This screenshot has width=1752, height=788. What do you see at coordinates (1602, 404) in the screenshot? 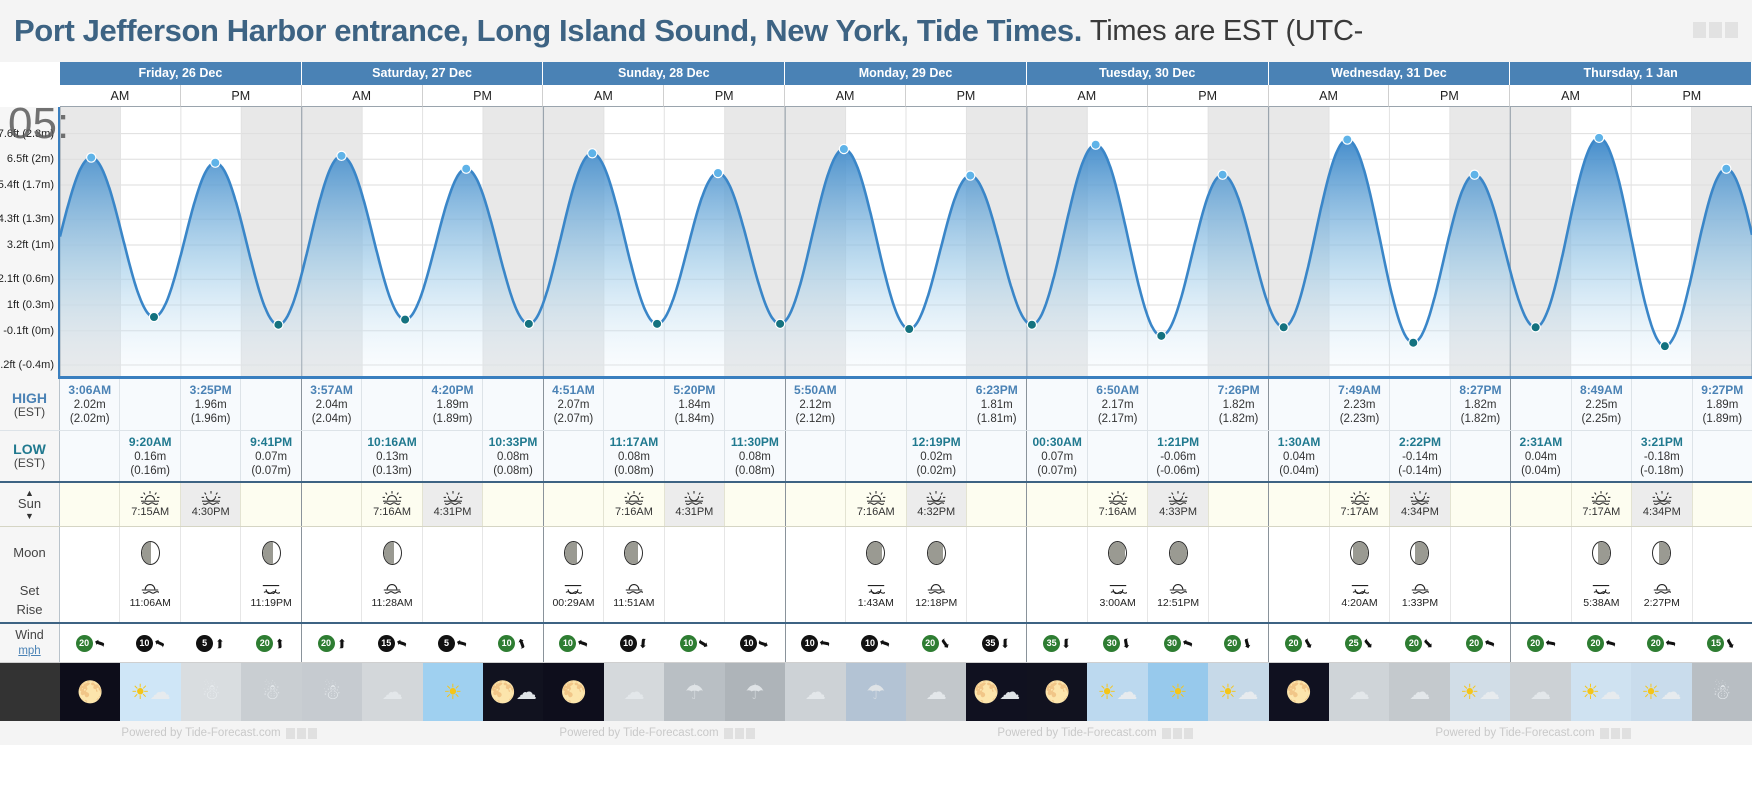
I see `high-tide-cell: 8:49AM 2.25m (2.25m)` at bounding box center [1602, 404].